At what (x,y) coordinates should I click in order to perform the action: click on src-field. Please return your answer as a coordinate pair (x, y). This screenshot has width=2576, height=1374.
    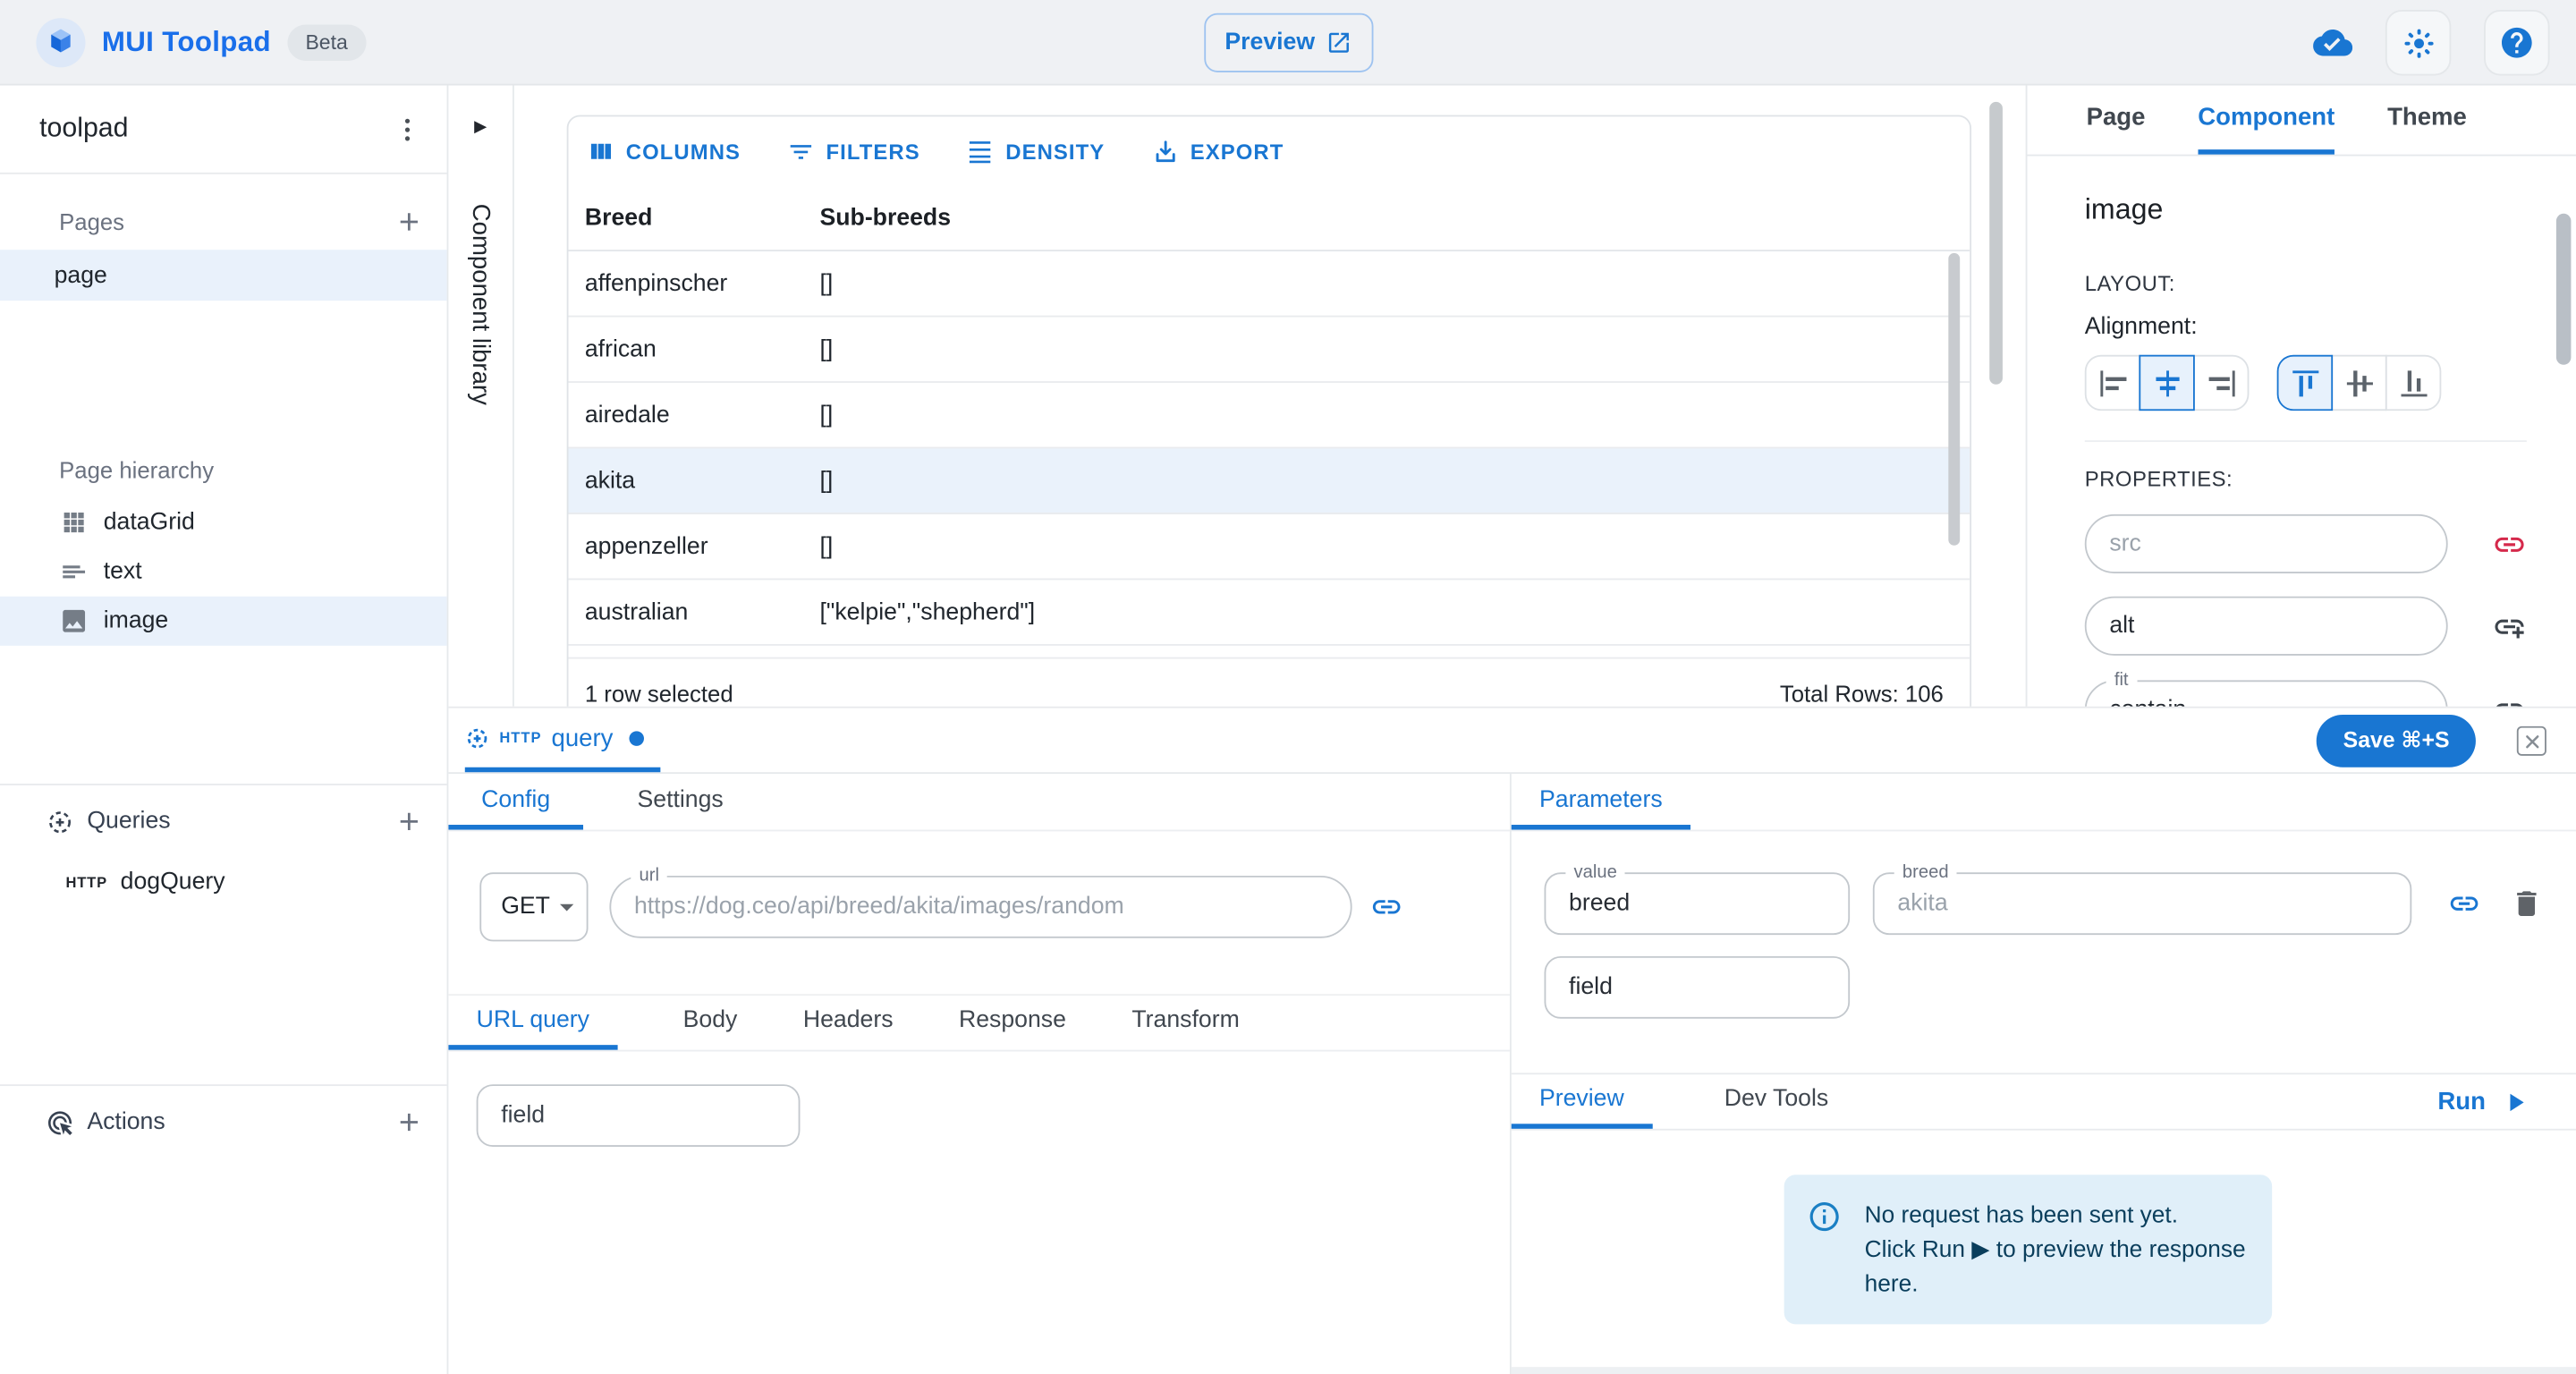
    Looking at the image, I should click on (2266, 543).